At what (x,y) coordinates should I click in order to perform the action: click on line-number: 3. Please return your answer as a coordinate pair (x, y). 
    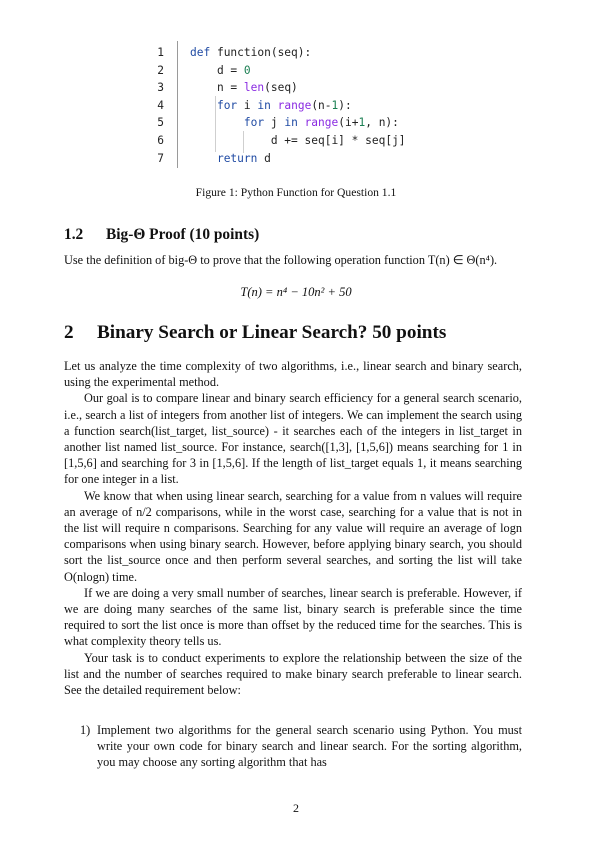
    Looking at the image, I should click on (160, 88).